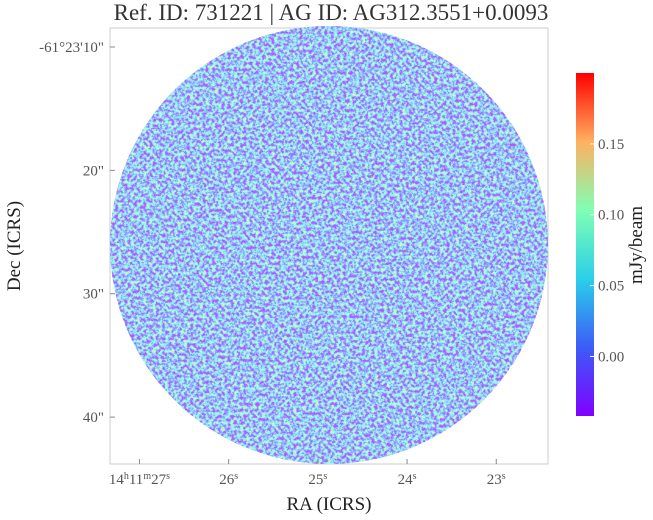 Image resolution: width=653 pixels, height=520 pixels. What do you see at coordinates (496, 480) in the screenshot?
I see `x-tick-label: 23s` at bounding box center [496, 480].